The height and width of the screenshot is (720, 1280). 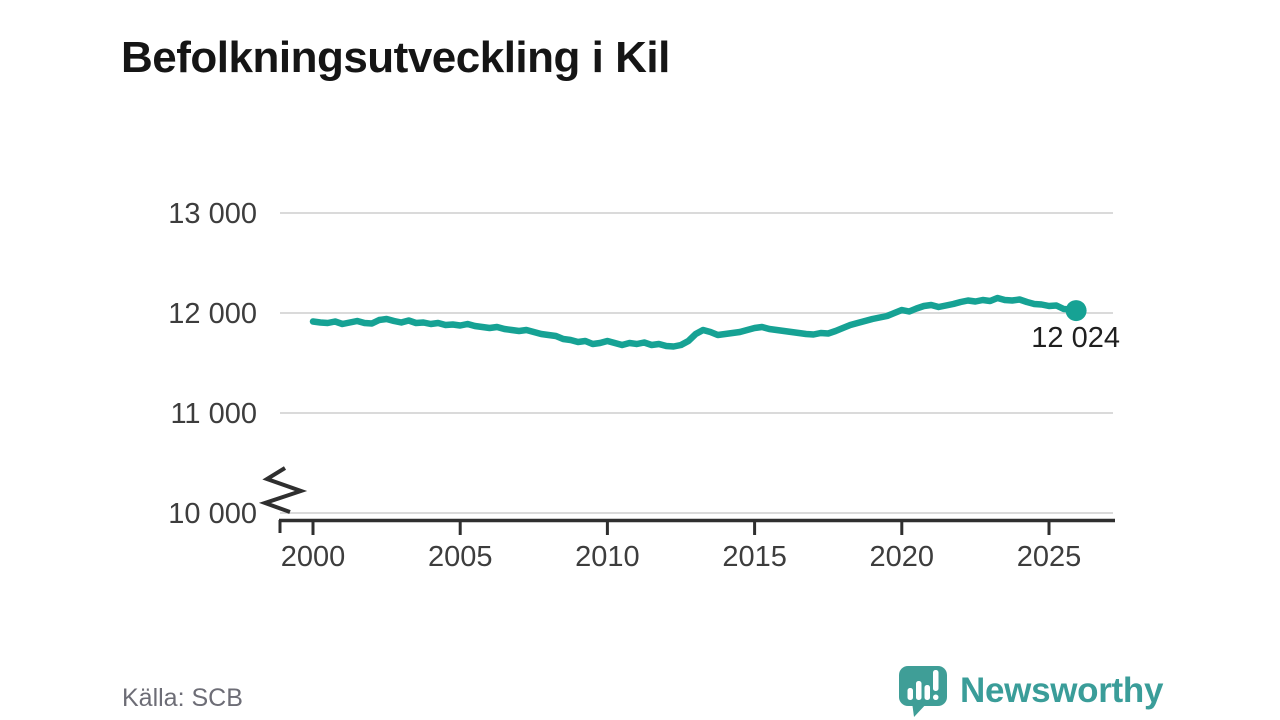 What do you see at coordinates (283, 490) in the screenshot?
I see `y-axis-break-icon` at bounding box center [283, 490].